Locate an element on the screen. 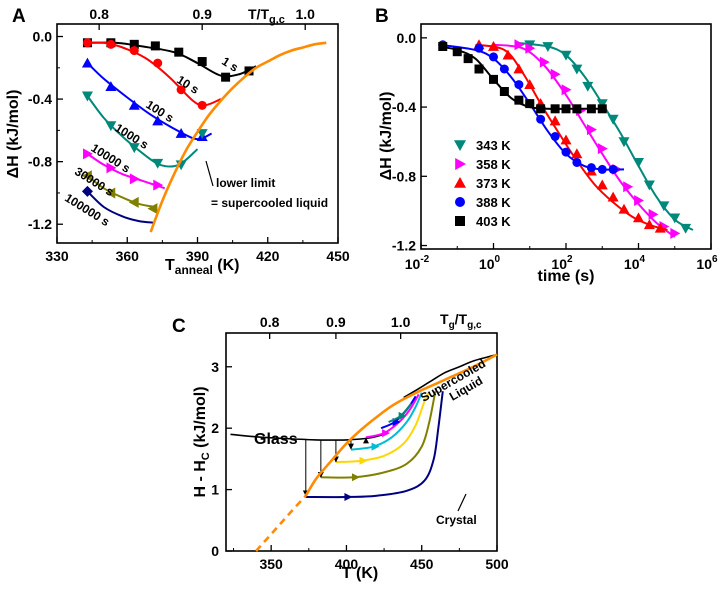 This screenshot has width=726, height=590. y-tick-label: -0.8 is located at coordinates (40, 162).